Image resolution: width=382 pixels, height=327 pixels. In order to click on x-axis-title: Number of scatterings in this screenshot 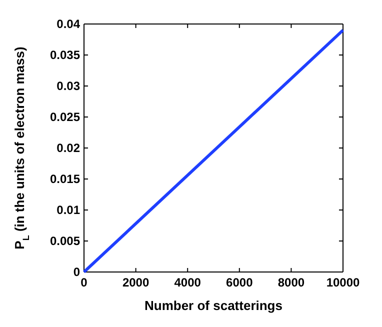, I will do `click(213, 305)`.